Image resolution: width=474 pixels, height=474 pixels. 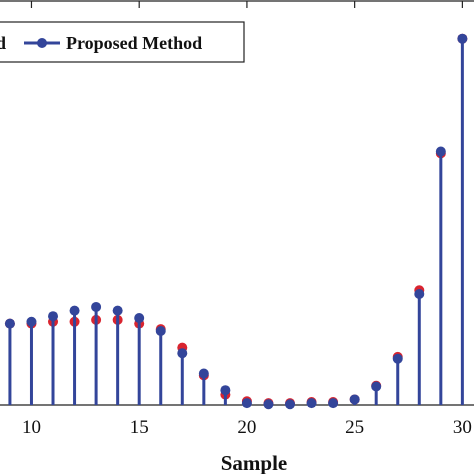 I want to click on x-tick-label-25: 25, so click(x=354, y=427).